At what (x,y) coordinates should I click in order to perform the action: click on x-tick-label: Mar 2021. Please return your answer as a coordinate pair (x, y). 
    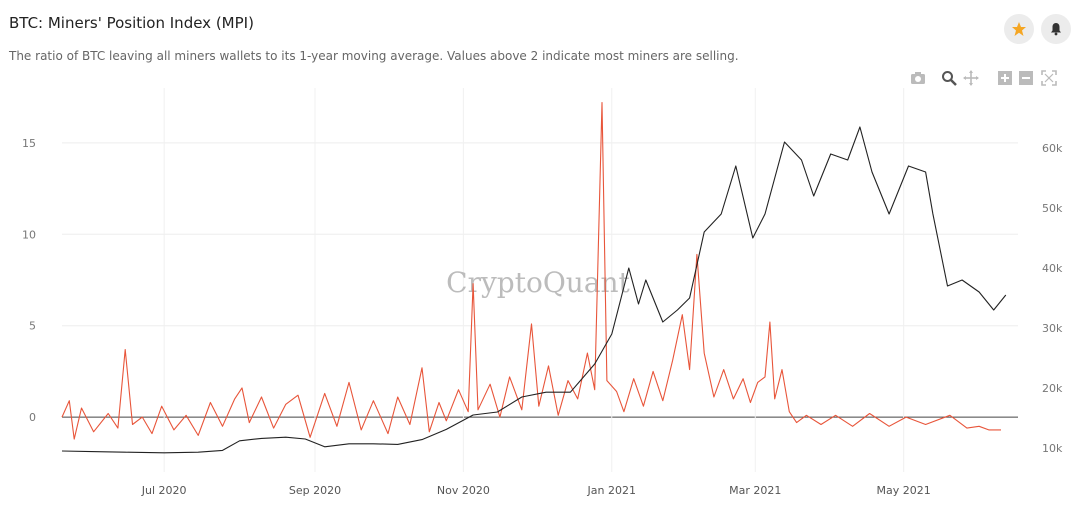
    Looking at the image, I should click on (755, 490).